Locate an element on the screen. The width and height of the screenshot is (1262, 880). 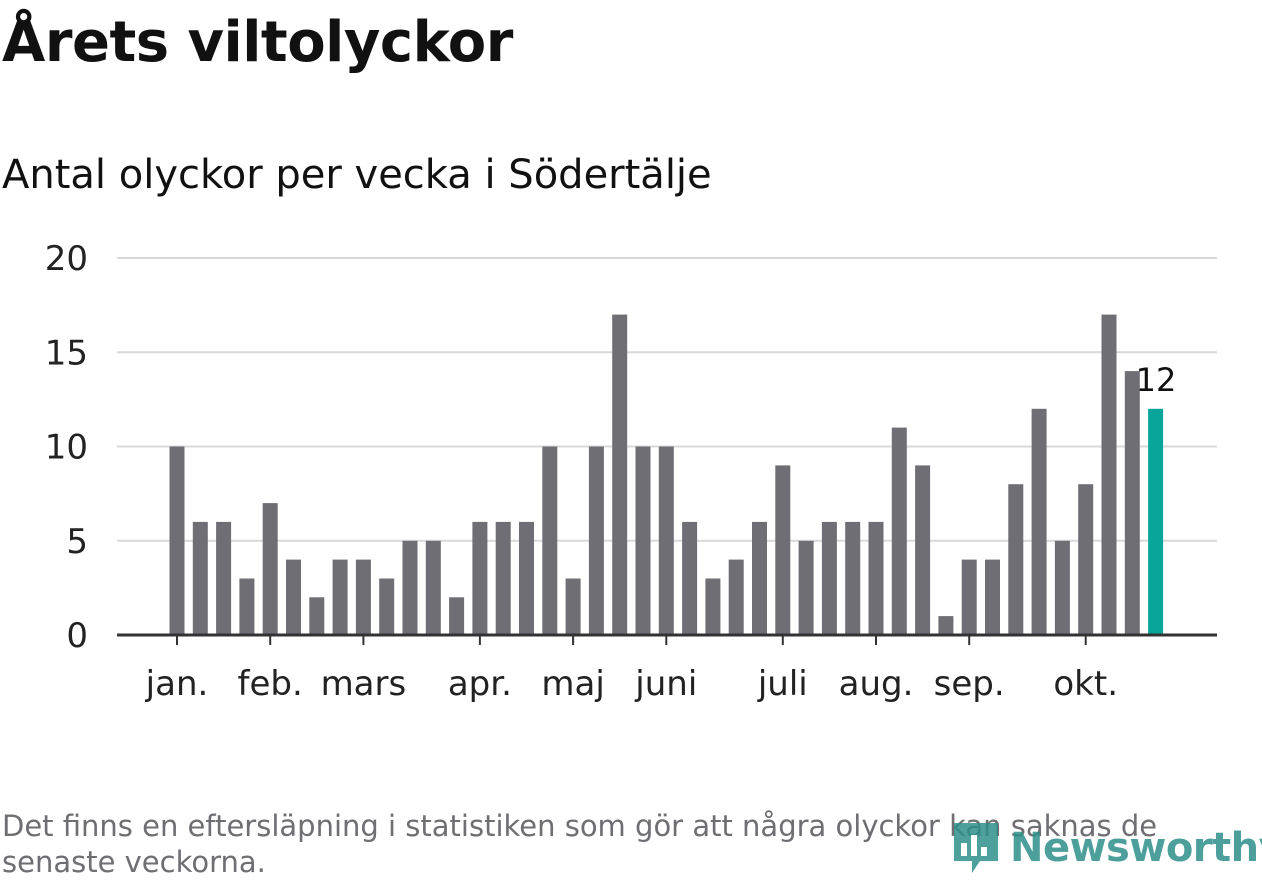
annotations: 12 is located at coordinates (1156, 380).